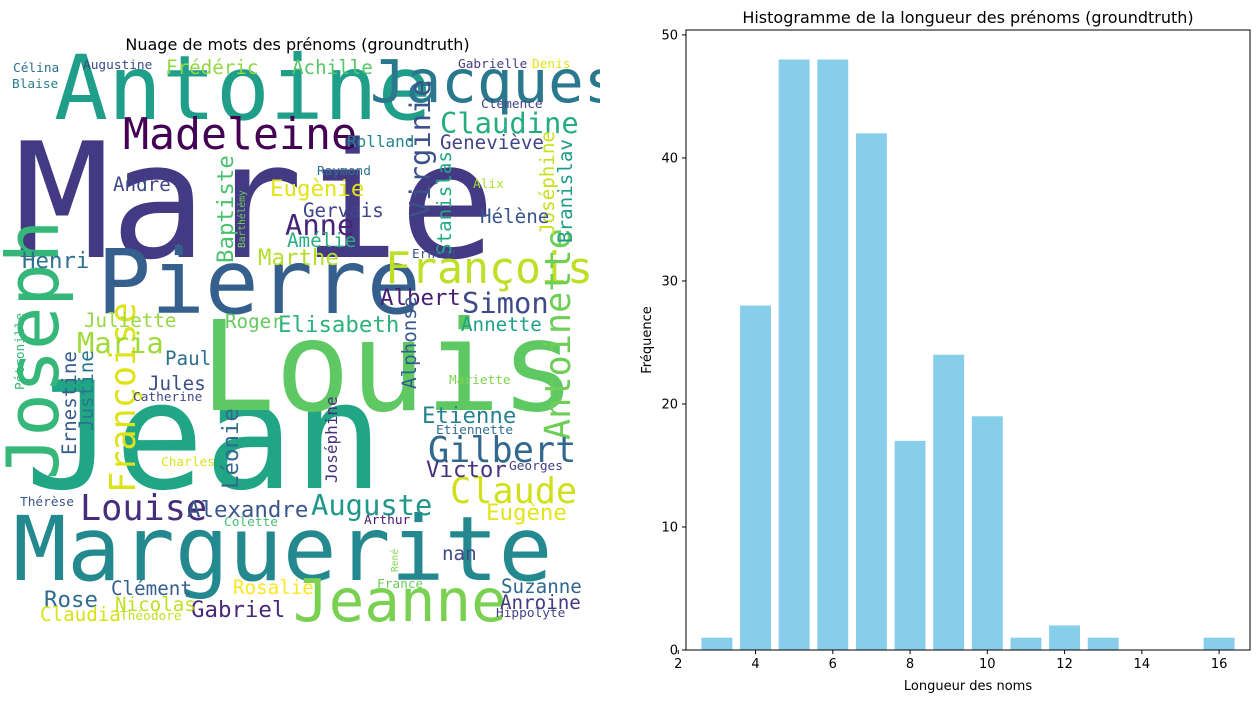 The image size is (1259, 702). I want to click on y-tick-label: 10, so click(669, 527).